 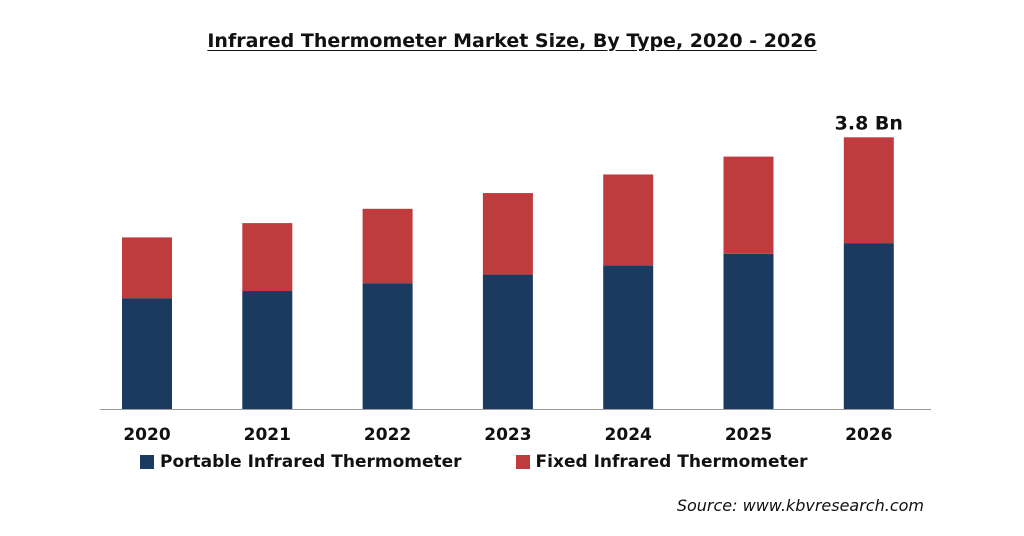 What do you see at coordinates (800, 505) in the screenshot?
I see `source-text: Source: www.kbvresearch.com` at bounding box center [800, 505].